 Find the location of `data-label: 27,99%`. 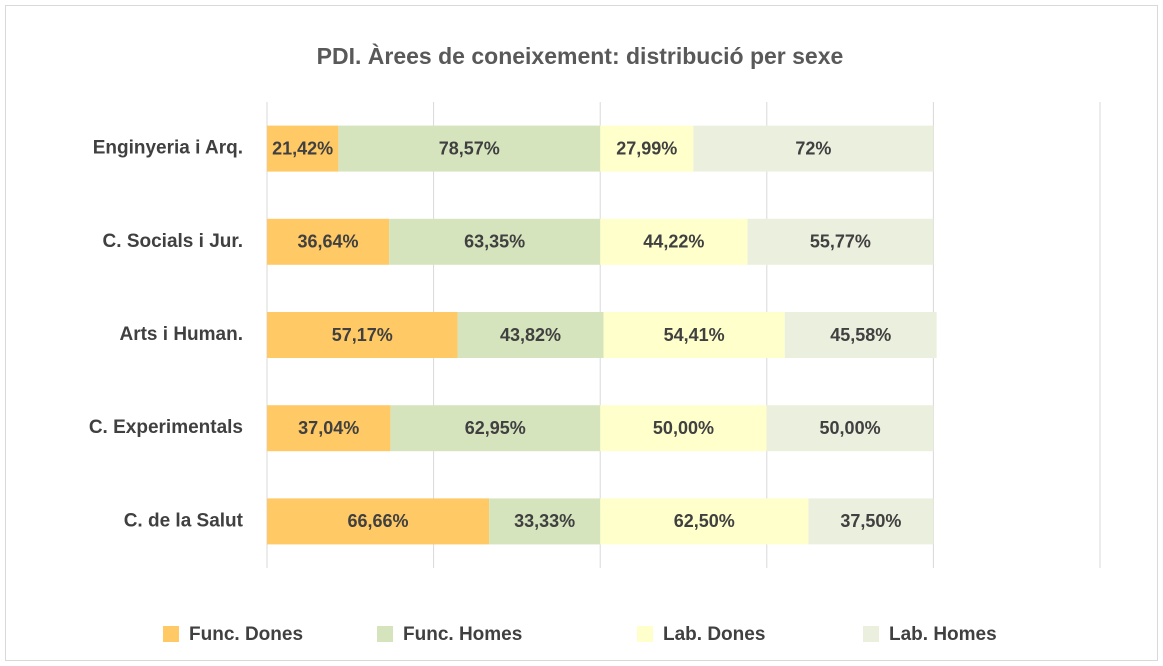

data-label: 27,99% is located at coordinates (646, 148).